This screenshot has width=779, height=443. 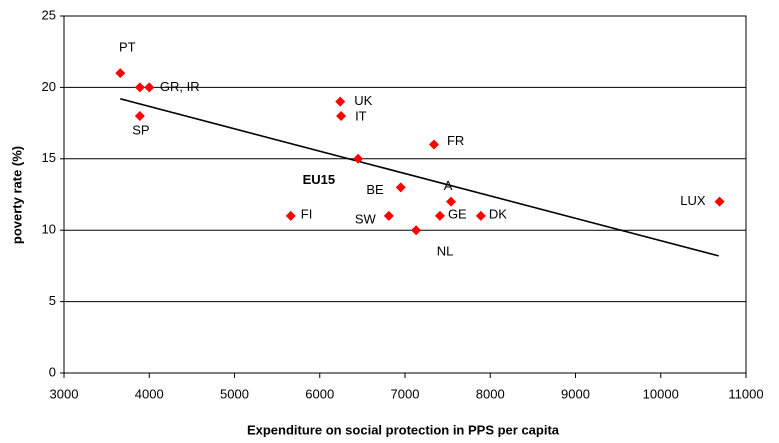 What do you see at coordinates (319, 393) in the screenshot?
I see `x-tick-label: 6000` at bounding box center [319, 393].